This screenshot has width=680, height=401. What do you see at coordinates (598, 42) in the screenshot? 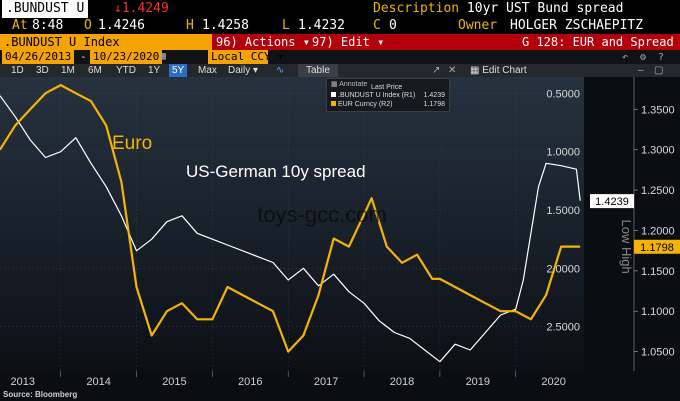
I see `chart-group: G 128: EUR and Spread` at bounding box center [598, 42].